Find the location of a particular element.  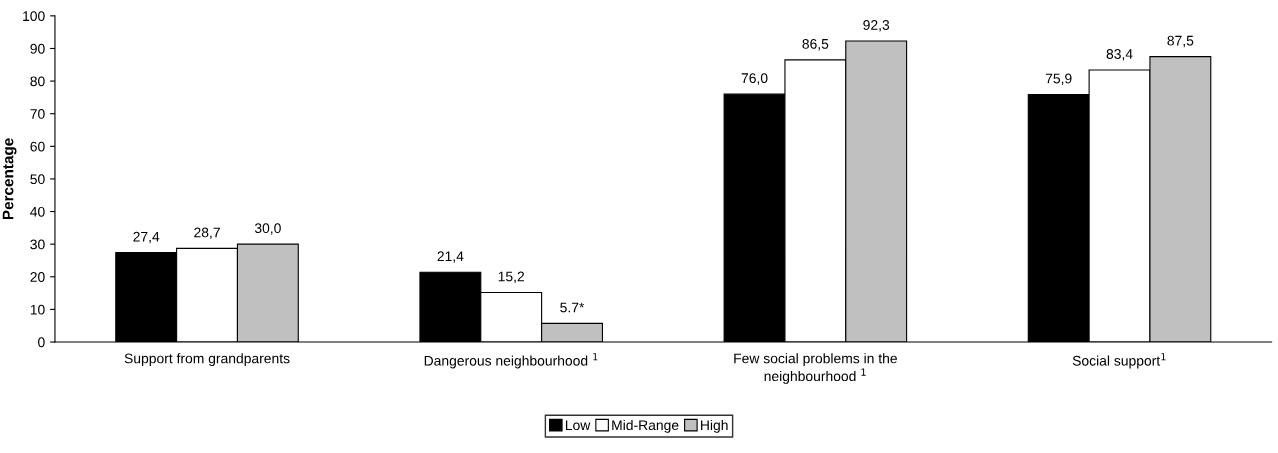

legend-label: Mid-Range is located at coordinates (645, 426).